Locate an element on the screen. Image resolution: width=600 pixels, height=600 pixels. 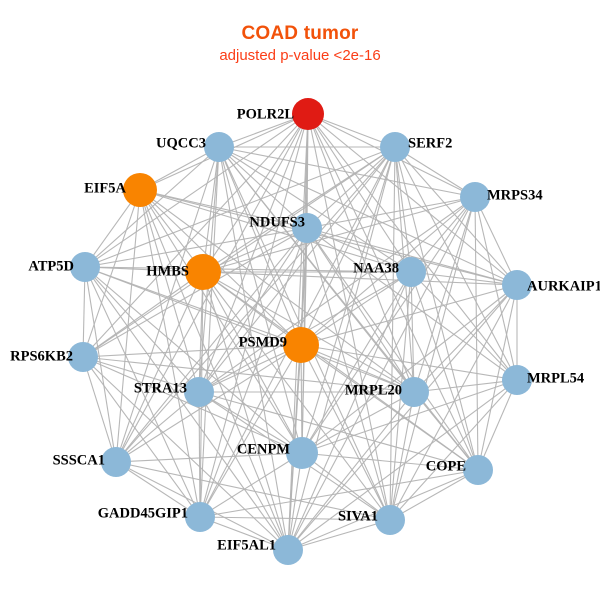
graph-node: NDUFS3 is located at coordinates (285, 228).